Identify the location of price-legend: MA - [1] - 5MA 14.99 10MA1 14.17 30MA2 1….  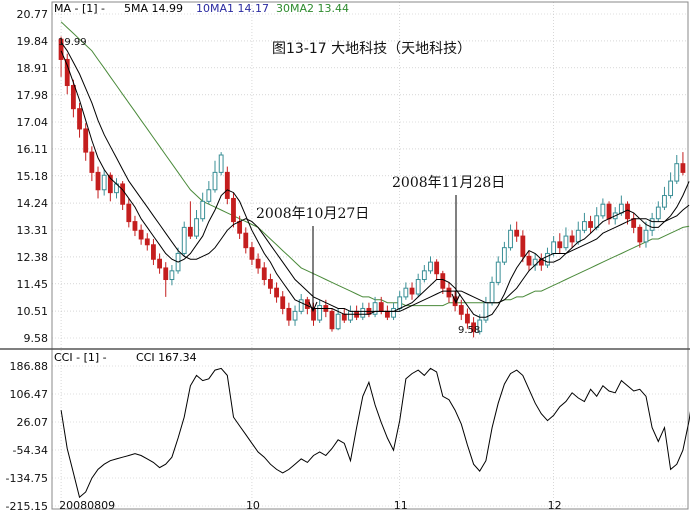
(201, 8).